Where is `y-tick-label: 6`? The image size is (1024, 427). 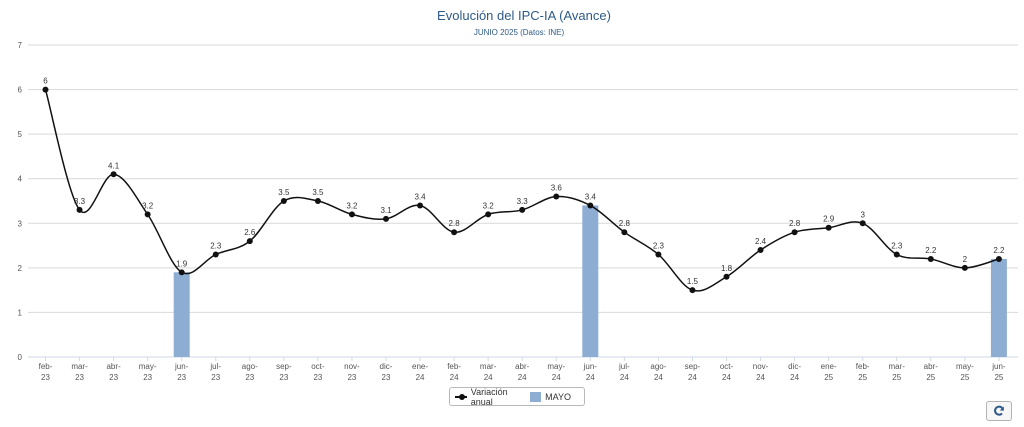
y-tick-label: 6 is located at coordinates (20, 90).